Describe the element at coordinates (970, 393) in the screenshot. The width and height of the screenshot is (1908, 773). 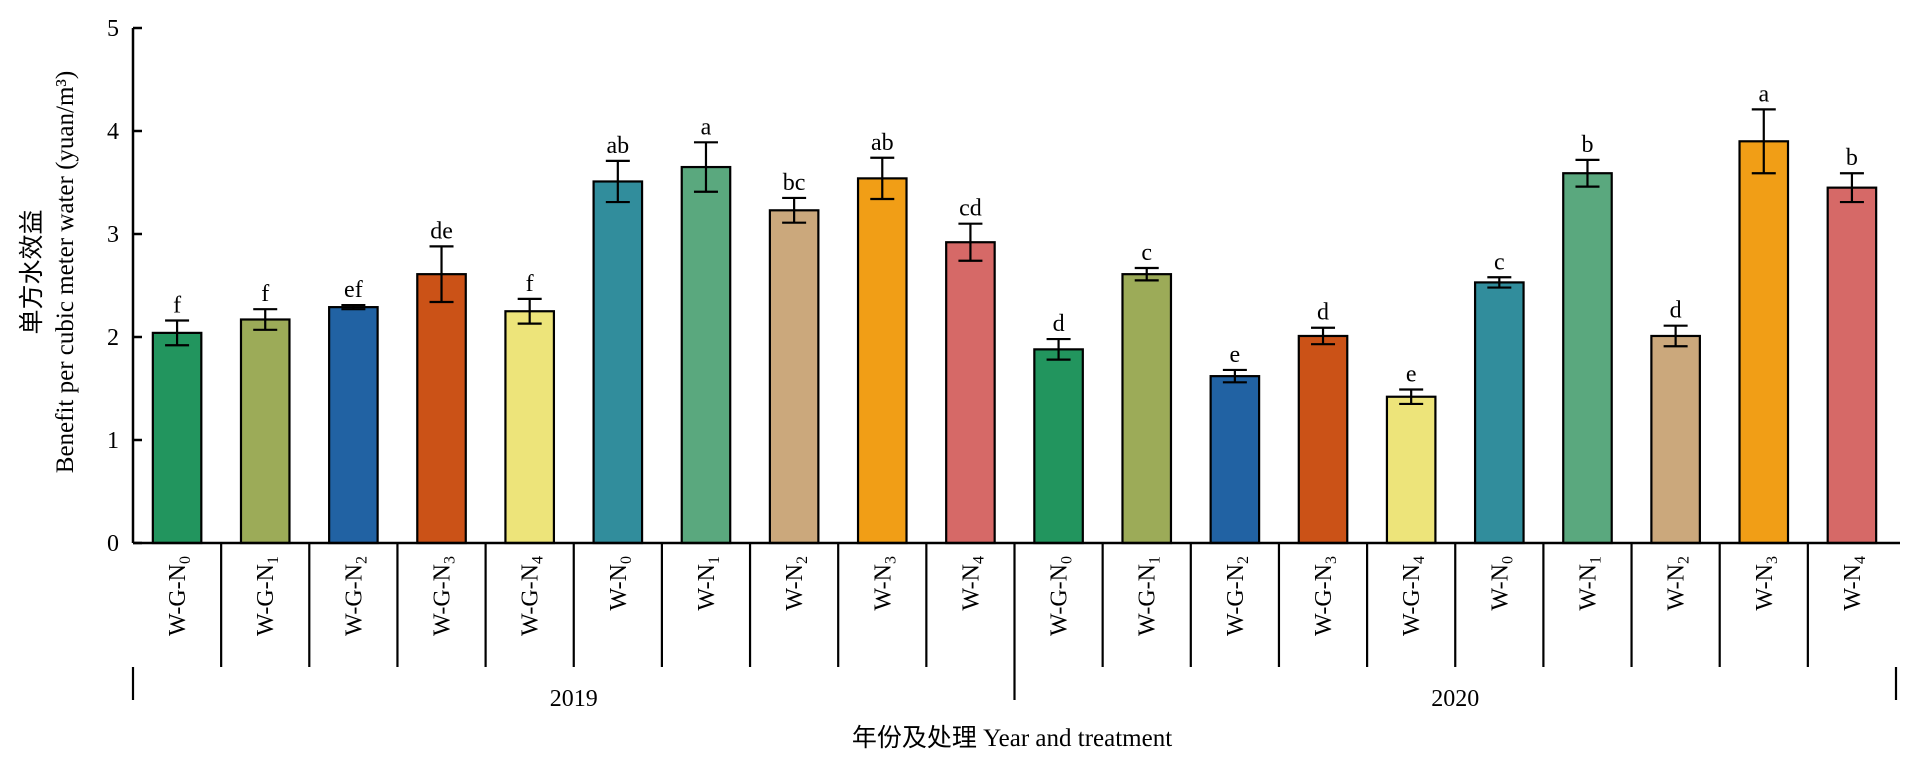
I see `bar-1-W-N4` at that location.